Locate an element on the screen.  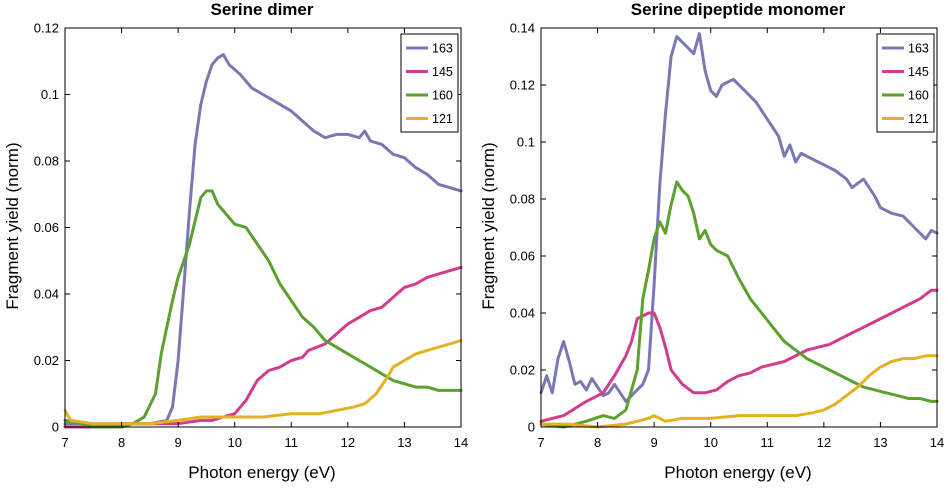
chart-title: Serine dimer is located at coordinates (262, 9).